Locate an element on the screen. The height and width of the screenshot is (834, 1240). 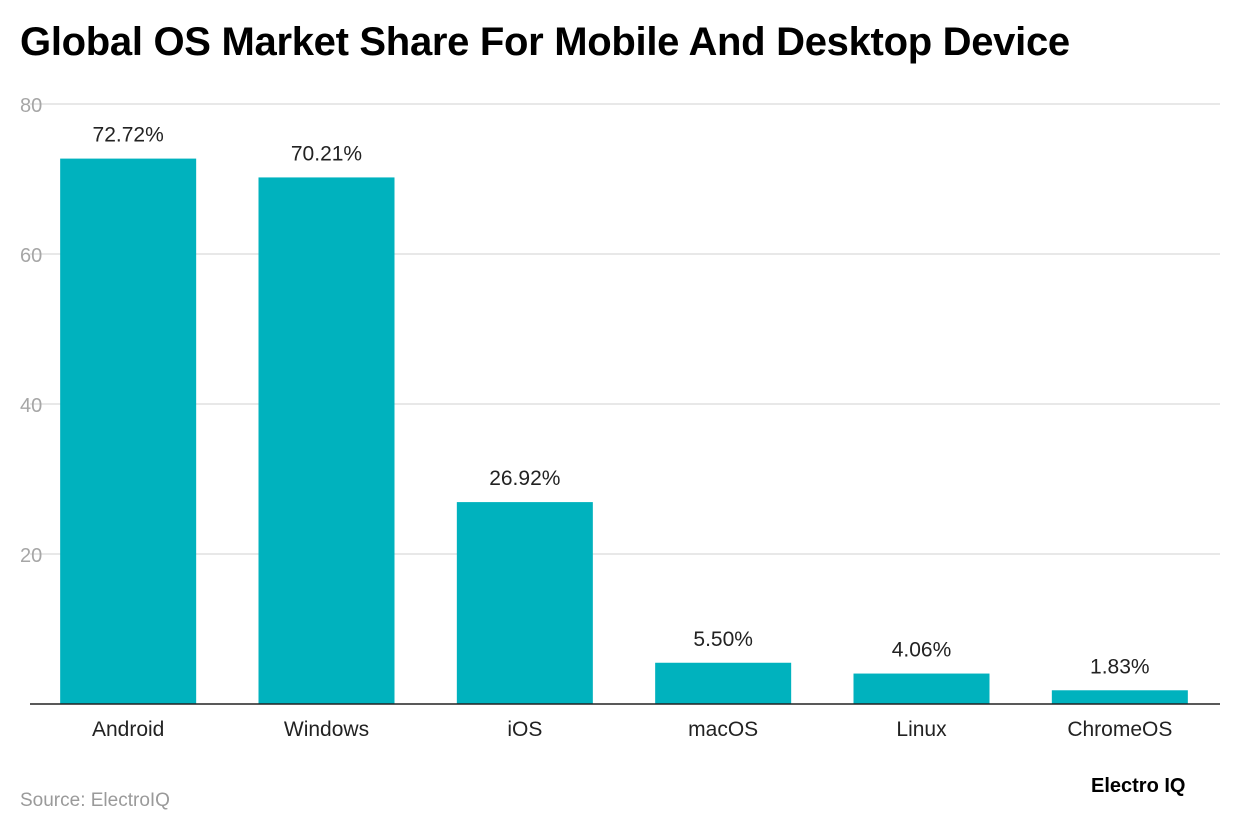
bar-ios is located at coordinates (524, 603).